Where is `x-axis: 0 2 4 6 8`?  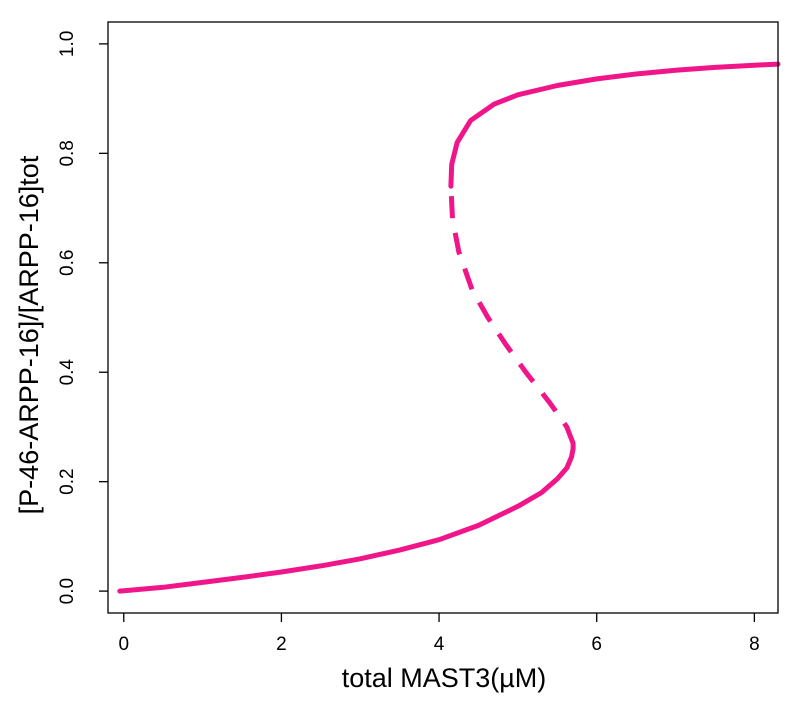
x-axis: 0 2 4 6 8 is located at coordinates (439, 634).